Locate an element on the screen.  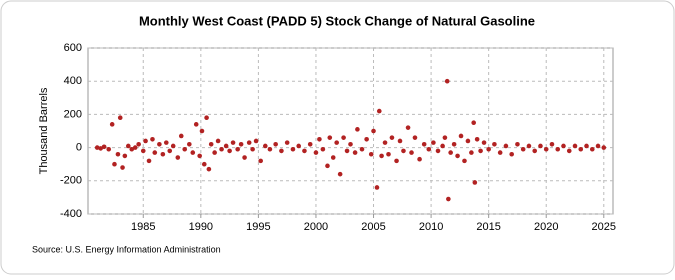
x-tick-label: 1990 is located at coordinates (201, 227).